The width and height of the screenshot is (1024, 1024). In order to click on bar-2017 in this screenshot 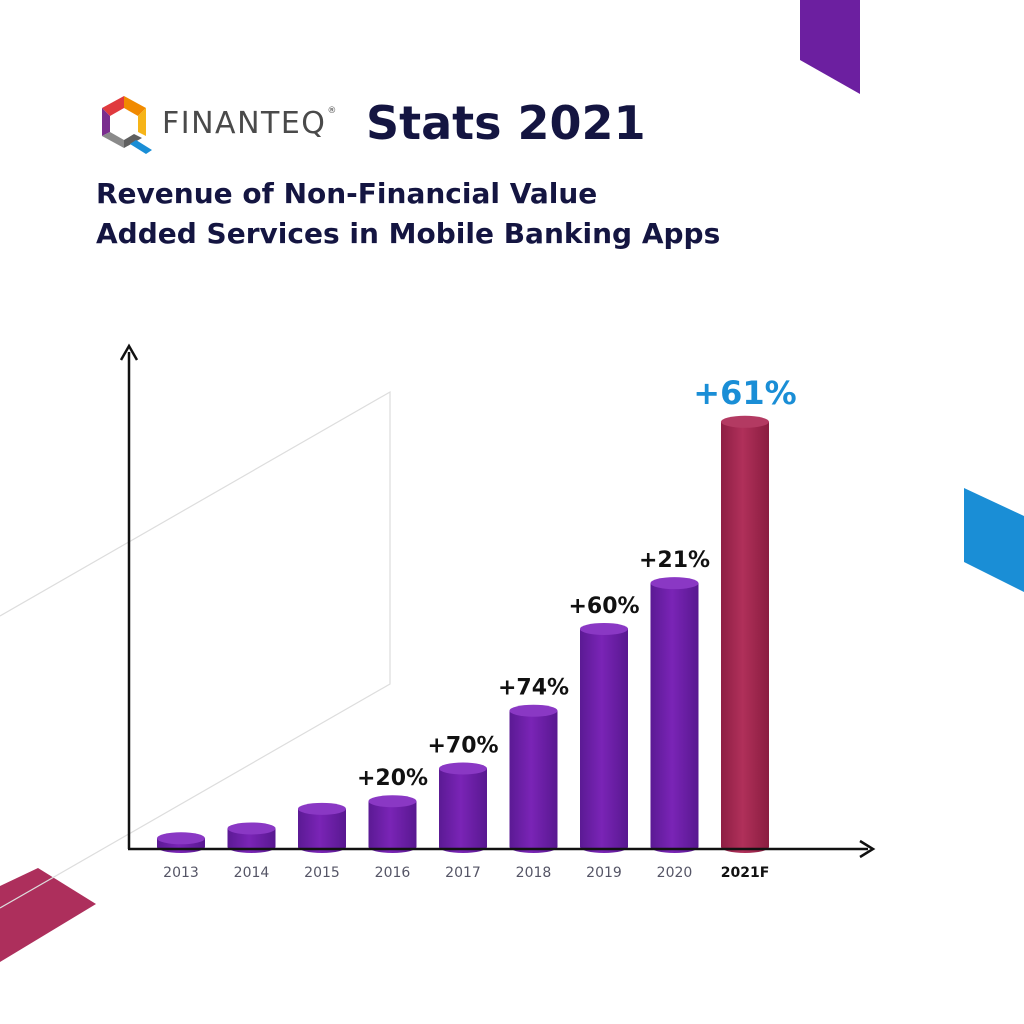, I will do `click(463, 807)`.